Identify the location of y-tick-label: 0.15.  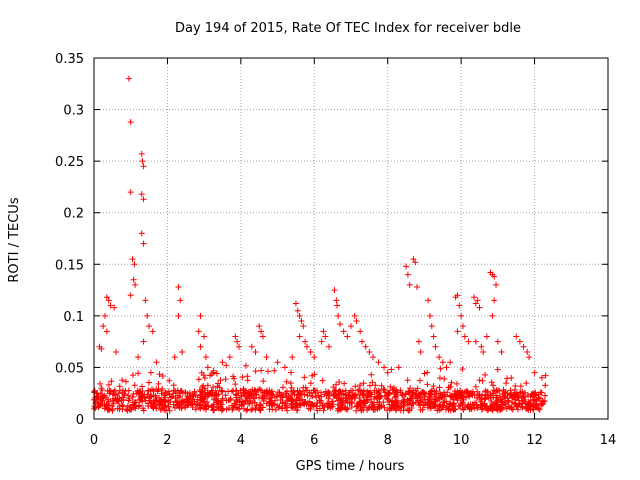
(69, 265).